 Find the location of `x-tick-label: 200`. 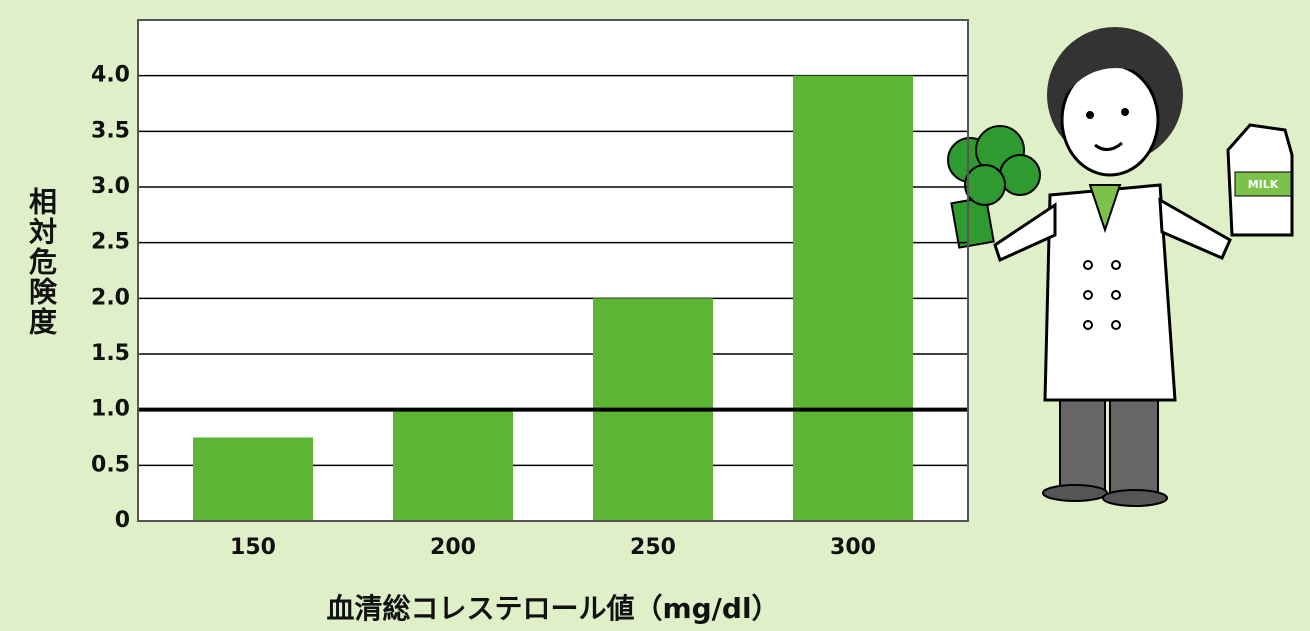

x-tick-label: 200 is located at coordinates (453, 547).